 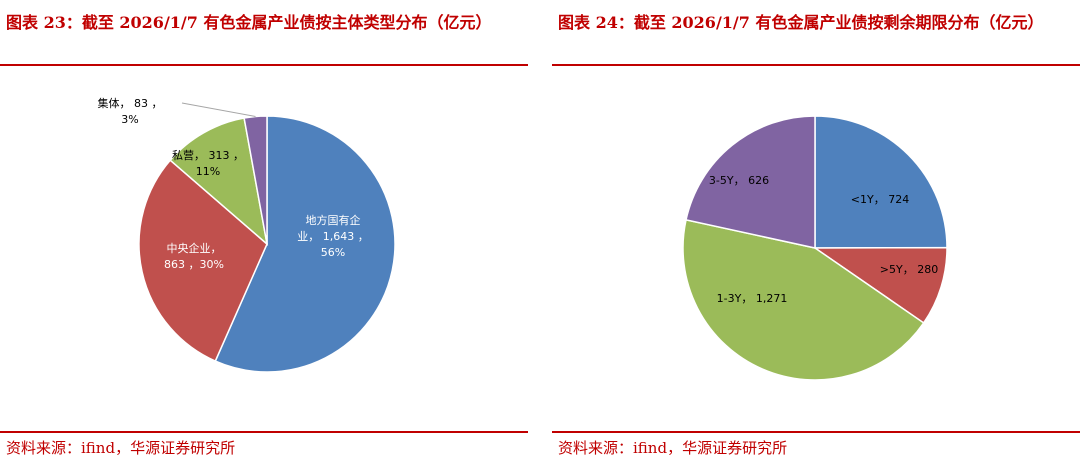 What do you see at coordinates (801, 22) in the screenshot?
I see `chart-title-right: 图表 24：截至 2026/1/7 有色金属产业债按剩余期限分布（亿元）` at bounding box center [801, 22].